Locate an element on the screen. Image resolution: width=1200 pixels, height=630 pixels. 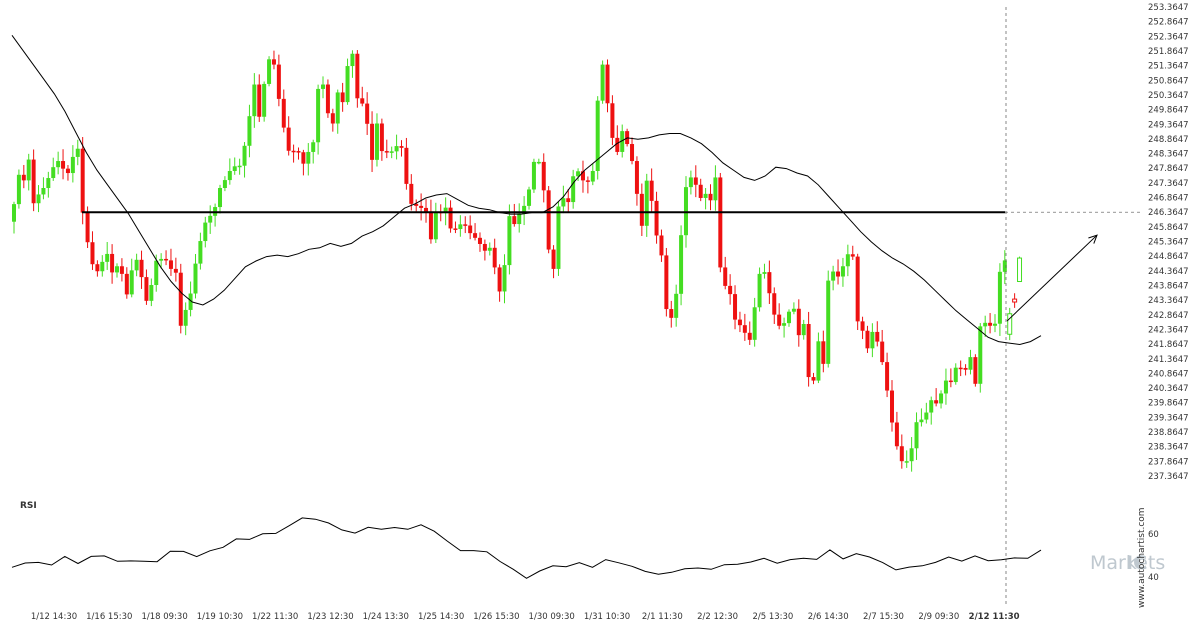
rsi-axis-labels: 60 40 is located at coordinates (1153, 556).